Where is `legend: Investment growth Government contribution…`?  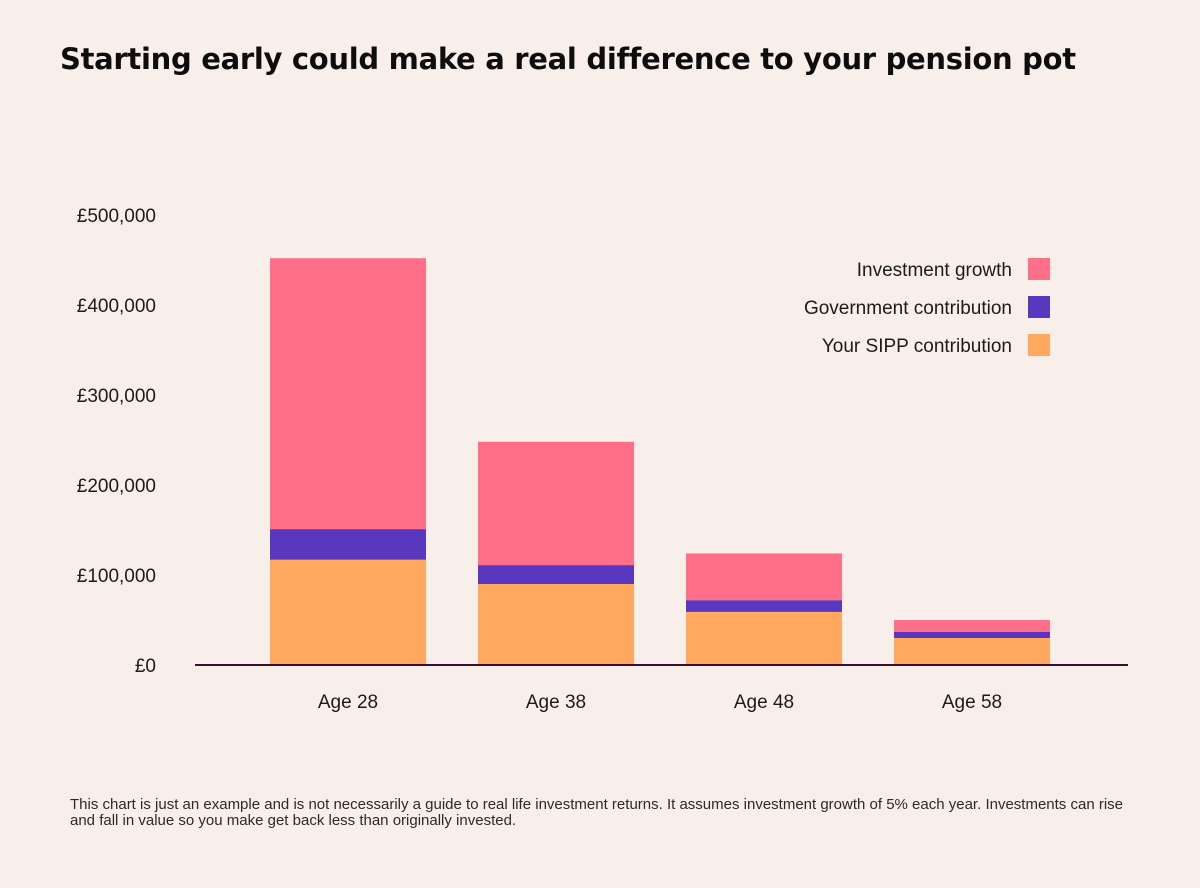
legend: Investment growth Government contribution… is located at coordinates (927, 307).